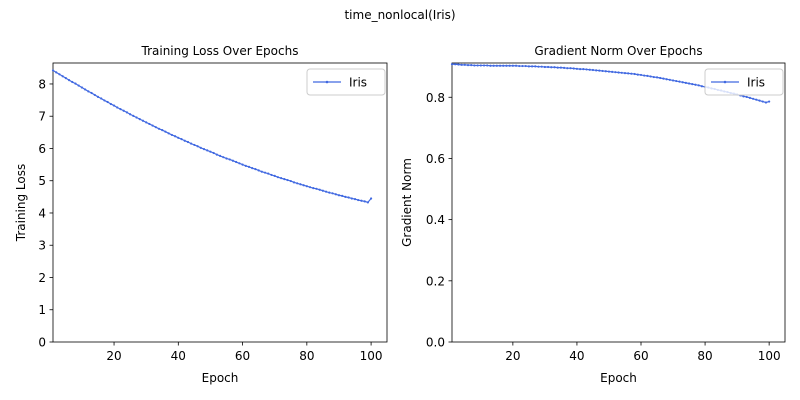 The image size is (800, 400). What do you see at coordinates (640, 356) in the screenshot?
I see `gradient-norm-x-tick-label: 60` at bounding box center [640, 356].